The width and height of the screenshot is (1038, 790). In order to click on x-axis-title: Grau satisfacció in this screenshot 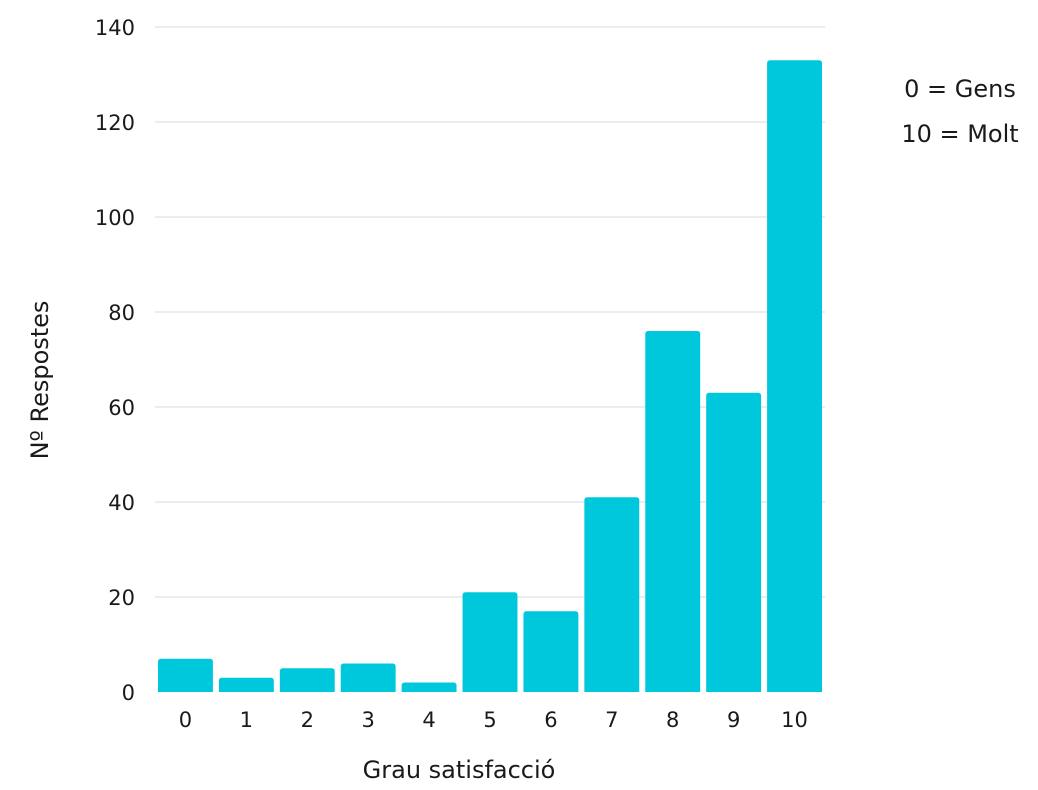, I will do `click(459, 770)`.